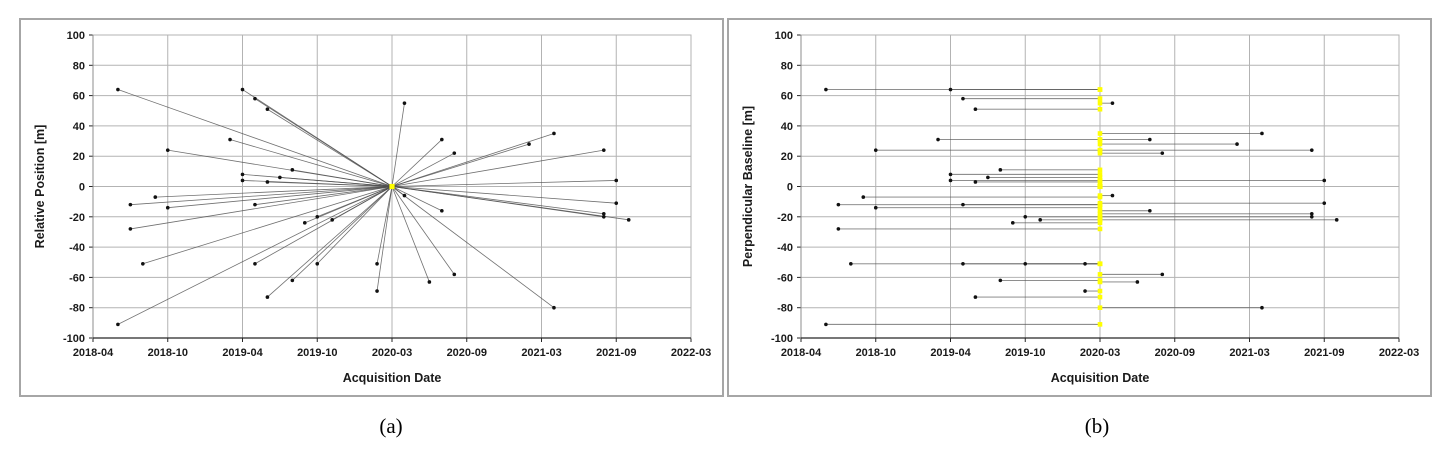 The height and width of the screenshot is (455, 1454). What do you see at coordinates (317, 353) in the screenshot?
I see `x-tick-label: 2019-10` at bounding box center [317, 353].